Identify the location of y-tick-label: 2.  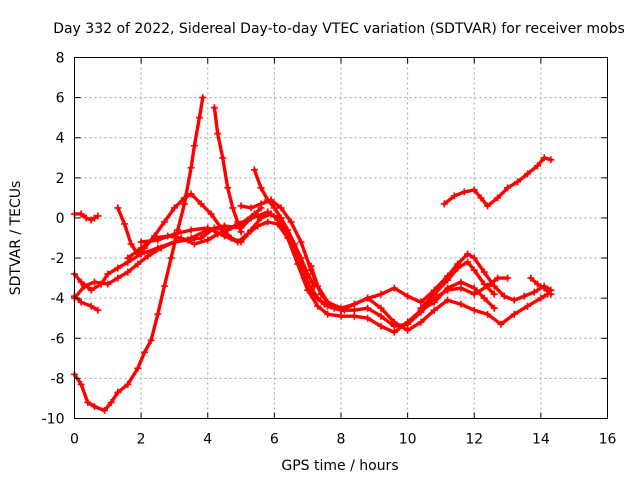
(60, 179).